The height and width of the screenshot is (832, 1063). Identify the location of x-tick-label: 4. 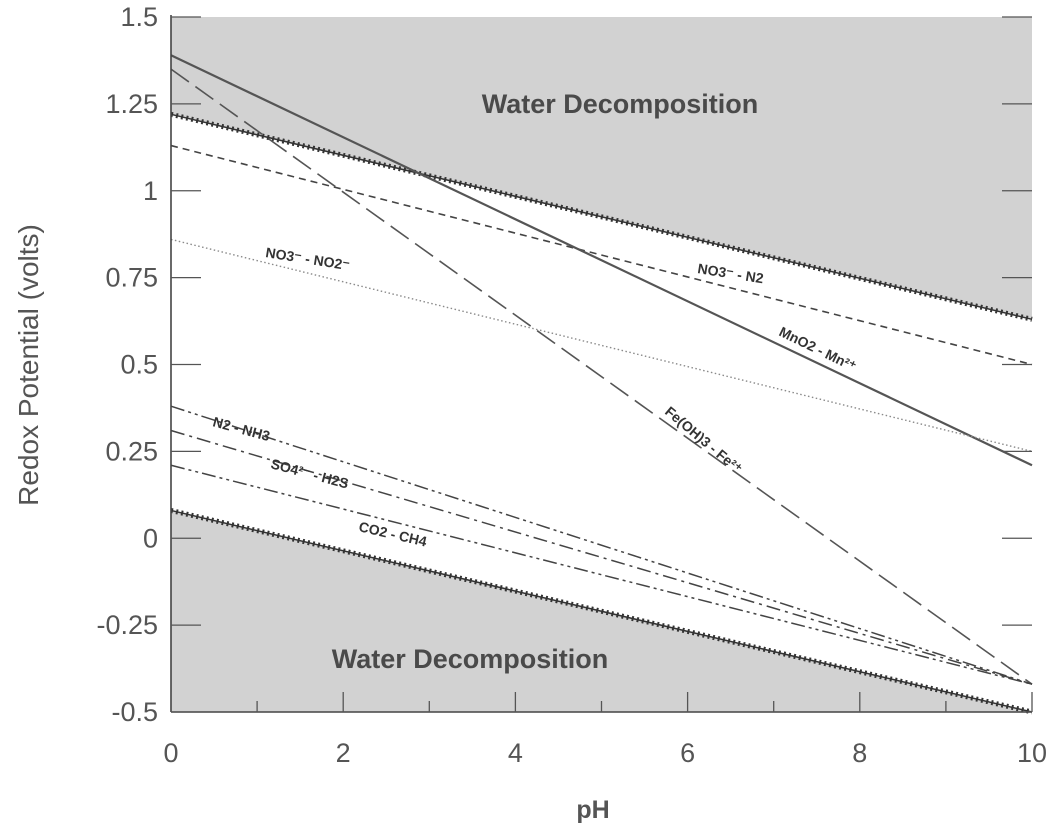
(515, 753).